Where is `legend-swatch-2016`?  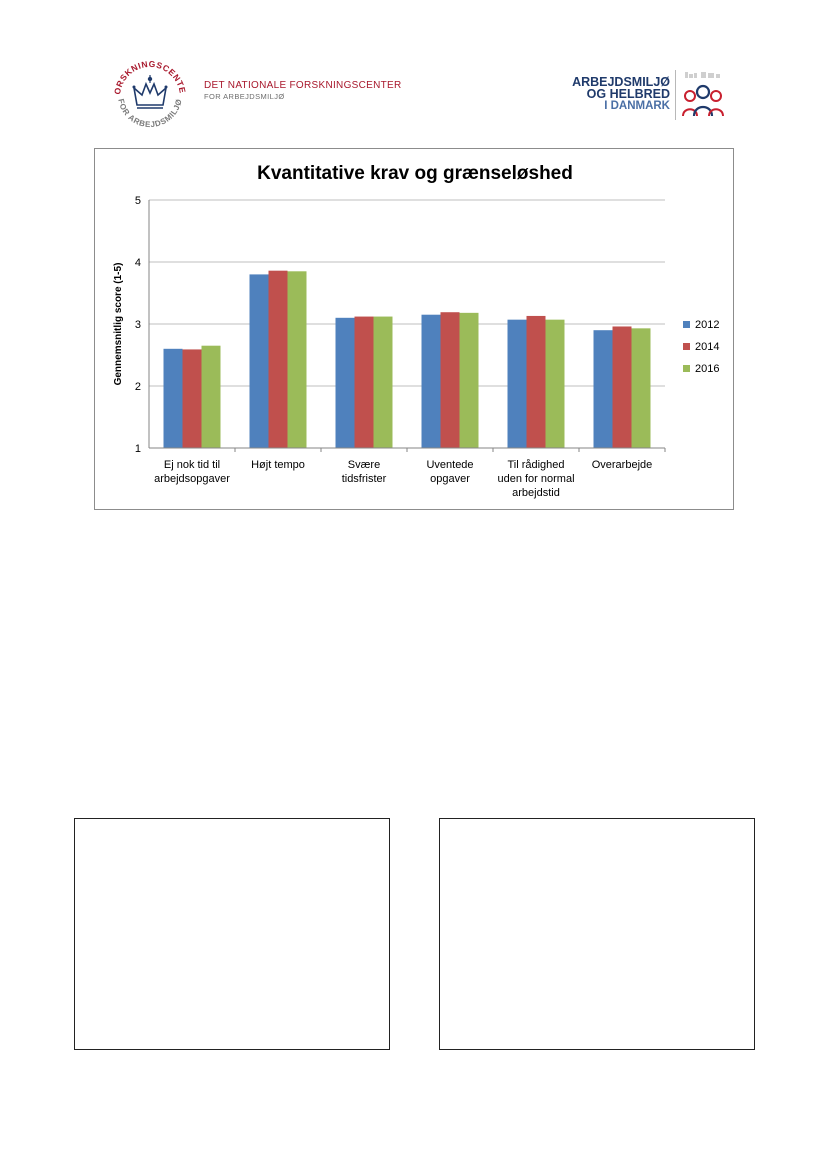 legend-swatch-2016 is located at coordinates (686, 368).